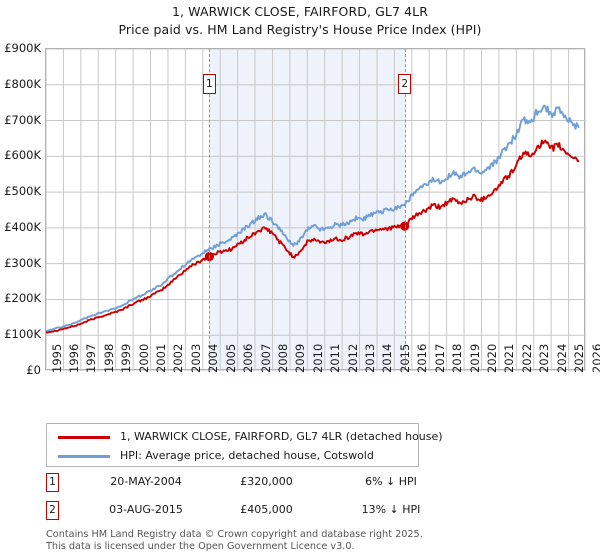 Image resolution: width=600 pixels, height=560 pixels. What do you see at coordinates (266, 509) in the screenshot?
I see `sale-price-2: £405,000` at bounding box center [266, 509].